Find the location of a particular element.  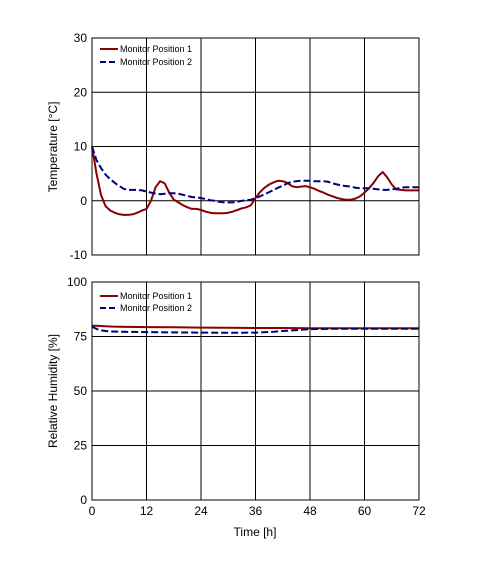

humidity-x-ticks: 0 12 24 36 48 60 72 is located at coordinates (257, 511).